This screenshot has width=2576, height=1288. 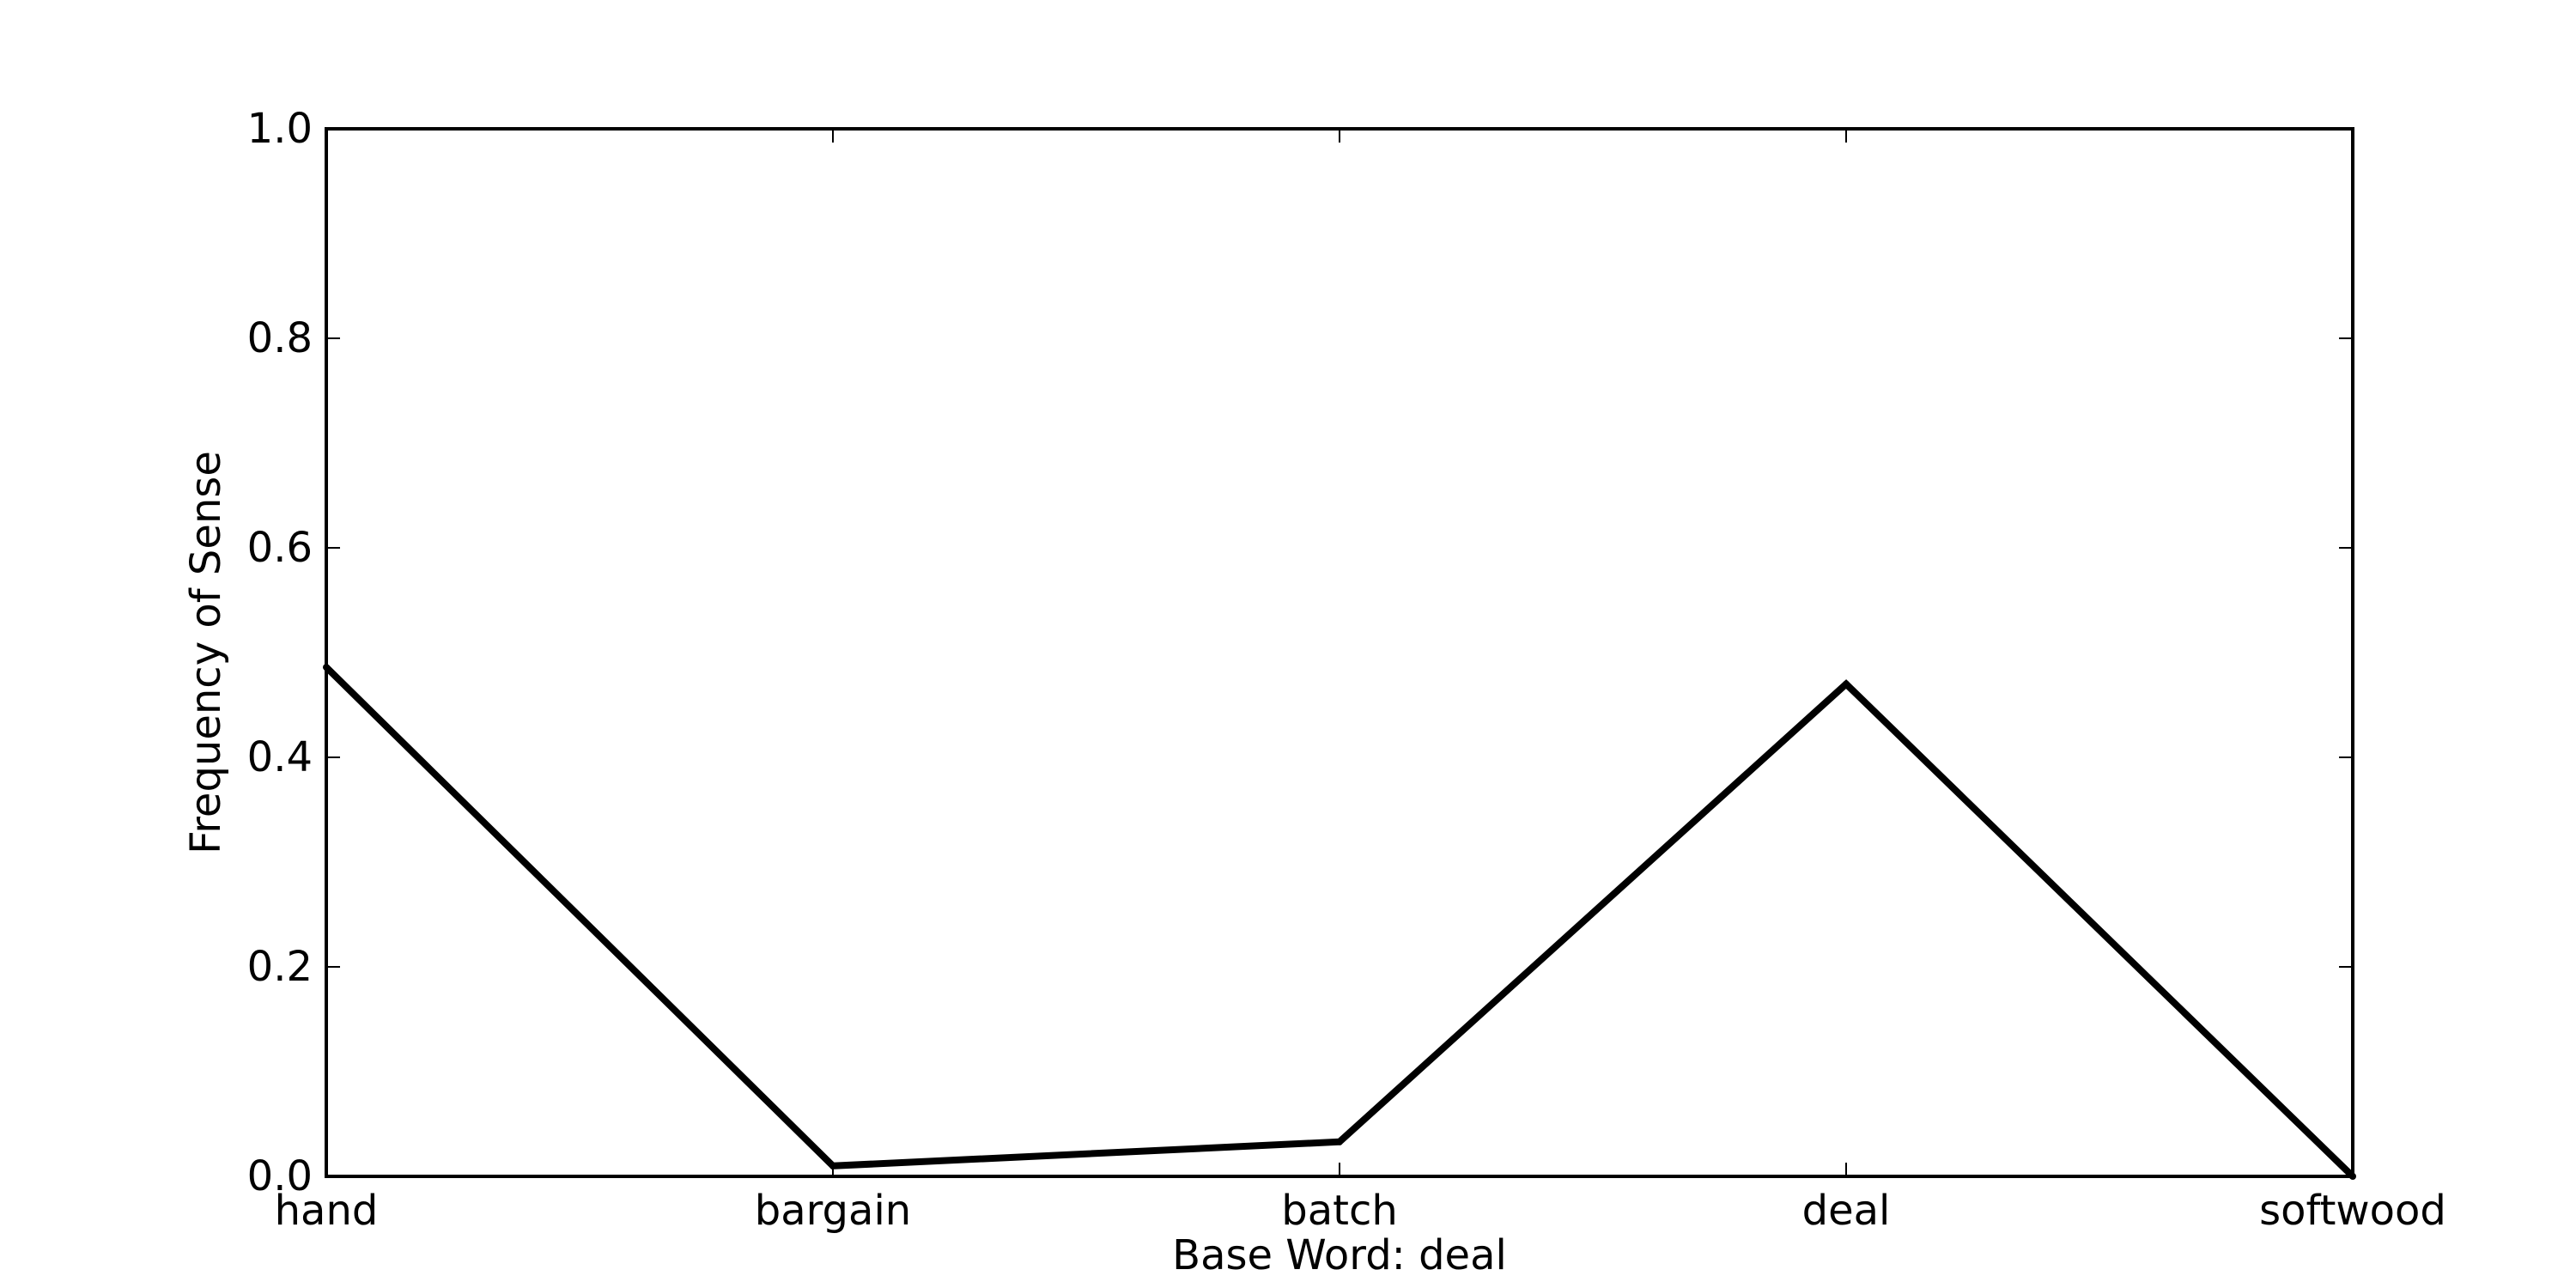 What do you see at coordinates (1339, 1211) in the screenshot?
I see `x-tick-label: batch` at bounding box center [1339, 1211].